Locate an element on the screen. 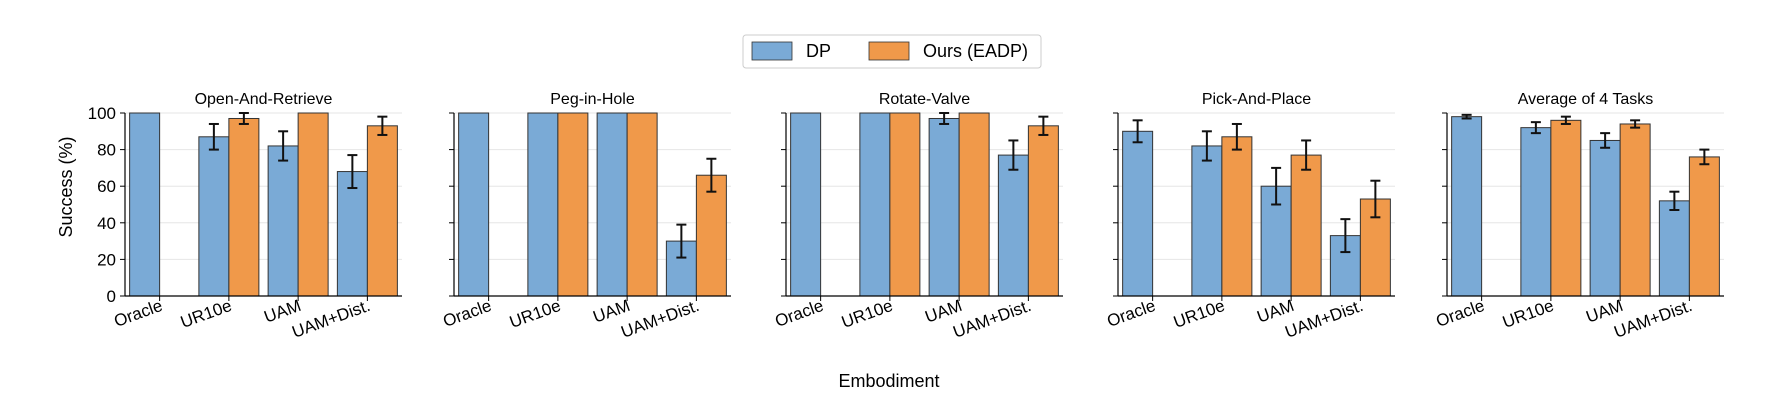 This screenshot has width=1767, height=406. panel-title: Peg-in-Hole is located at coordinates (592, 99).